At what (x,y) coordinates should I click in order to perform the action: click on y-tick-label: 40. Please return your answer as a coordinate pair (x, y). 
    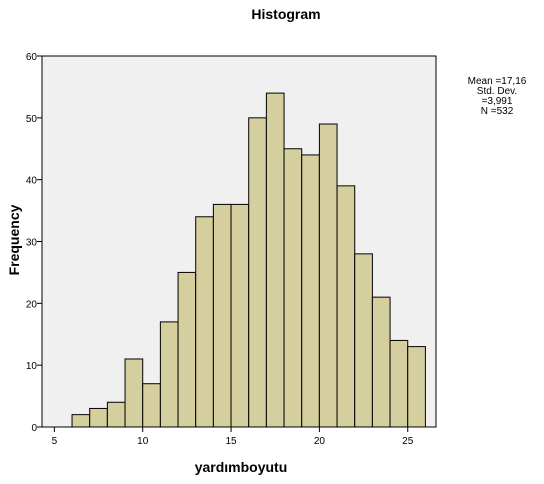
    Looking at the image, I should click on (32, 181).